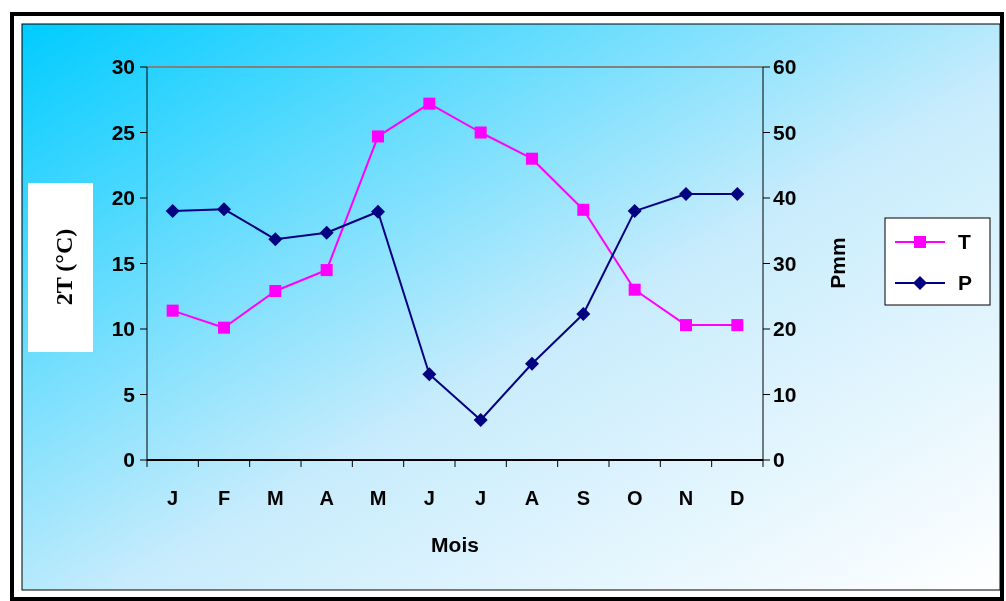  I want to click on y2-tick-label: 30, so click(785, 263).